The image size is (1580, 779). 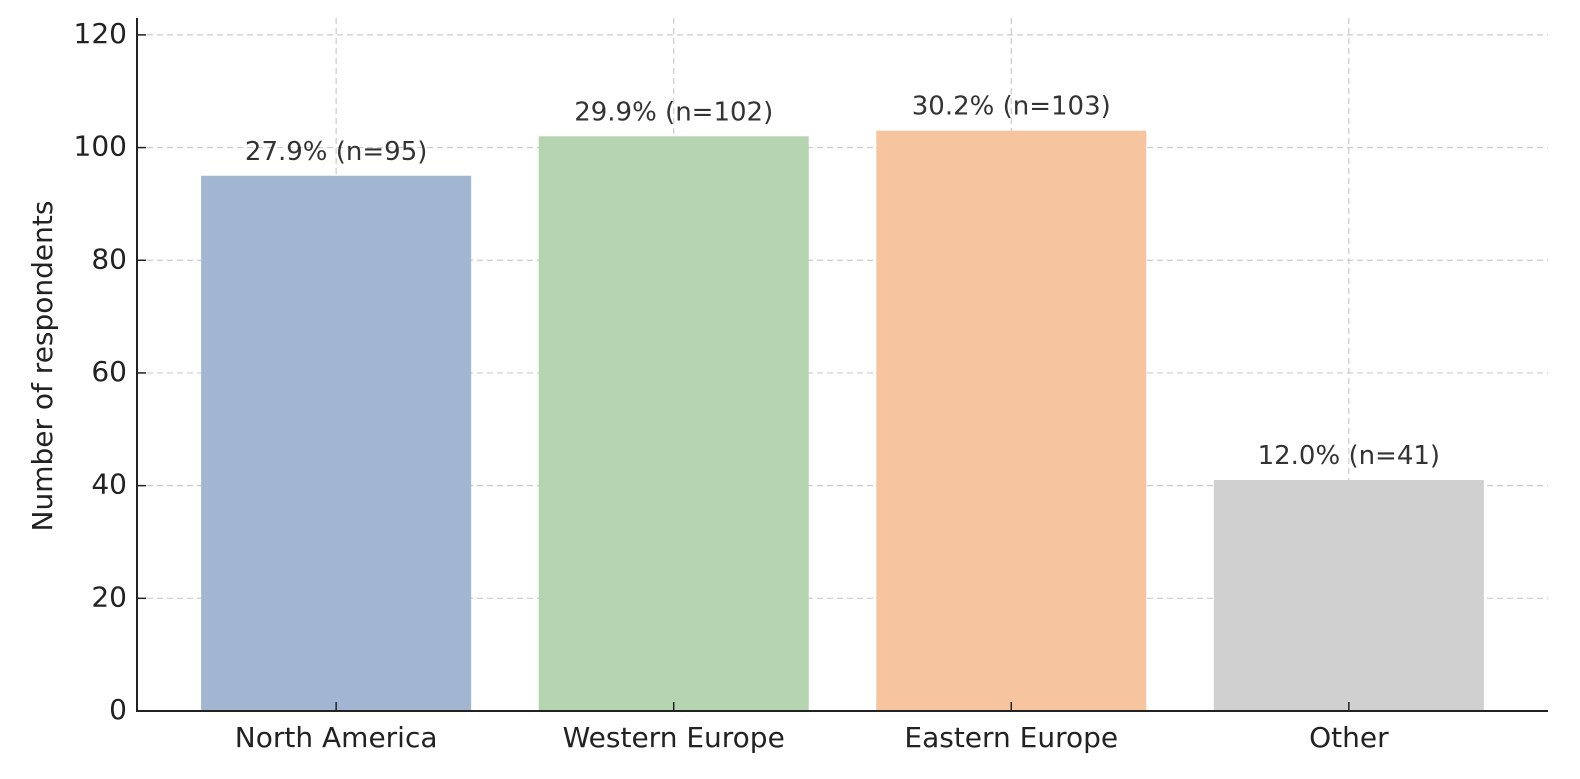 What do you see at coordinates (100, 33) in the screenshot?
I see `y-tick-label: 120` at bounding box center [100, 33].